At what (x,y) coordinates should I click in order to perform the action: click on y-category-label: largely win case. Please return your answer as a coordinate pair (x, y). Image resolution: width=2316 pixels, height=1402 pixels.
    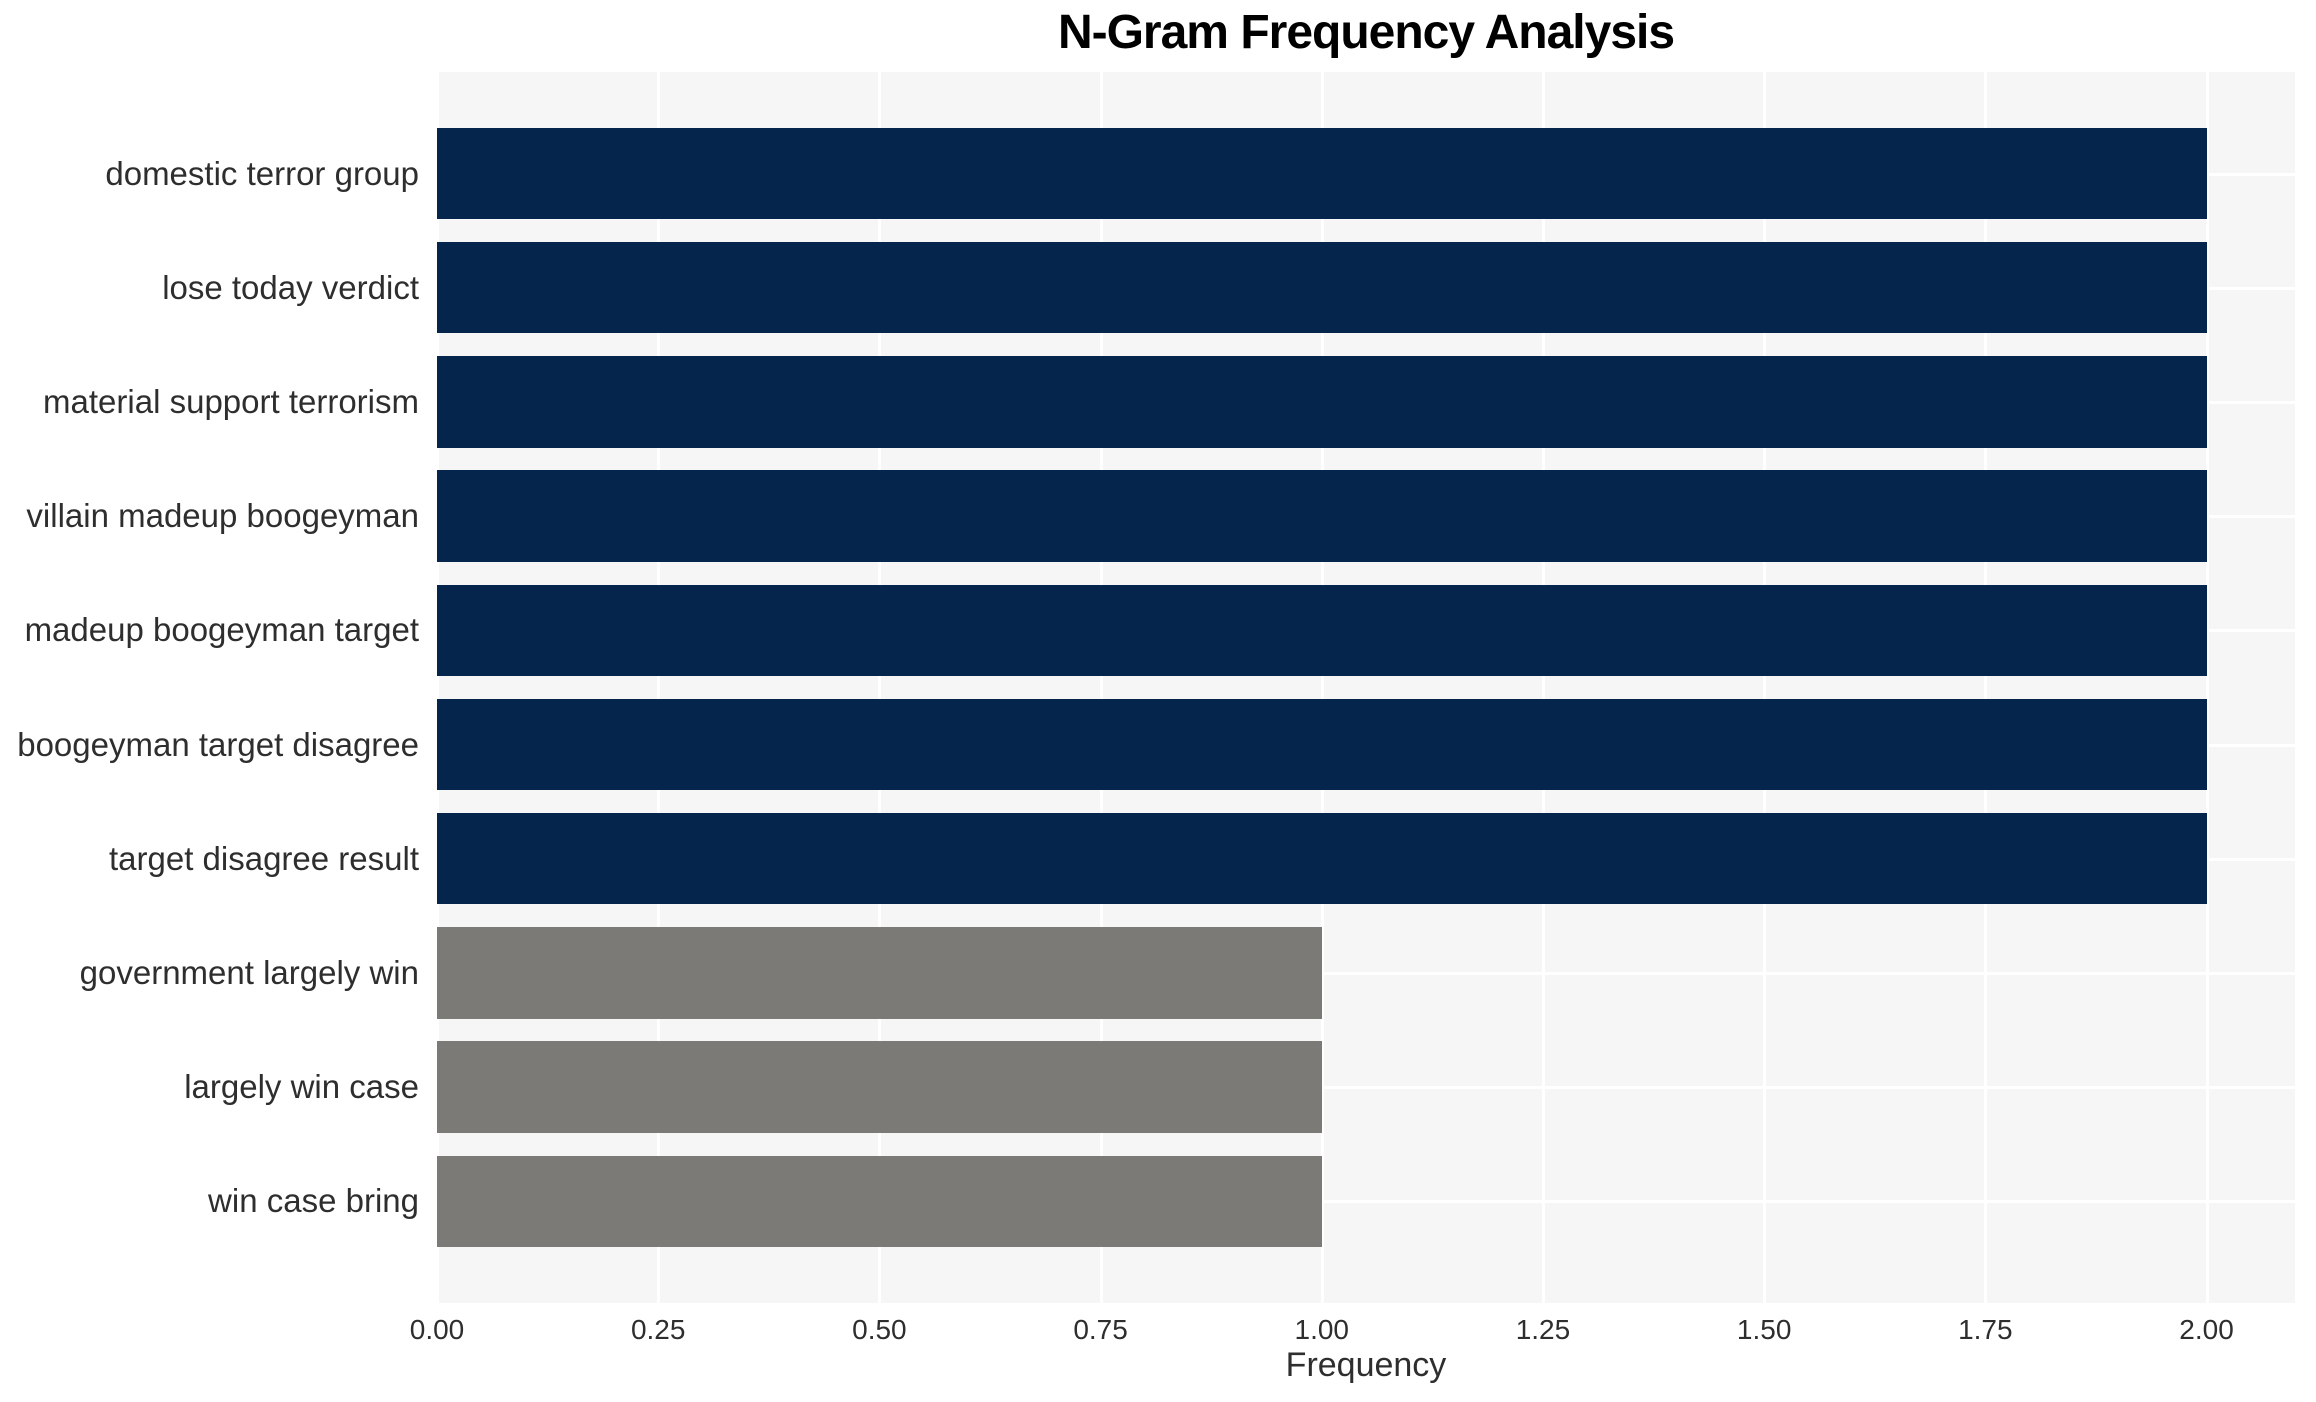
    Looking at the image, I should click on (301, 1087).